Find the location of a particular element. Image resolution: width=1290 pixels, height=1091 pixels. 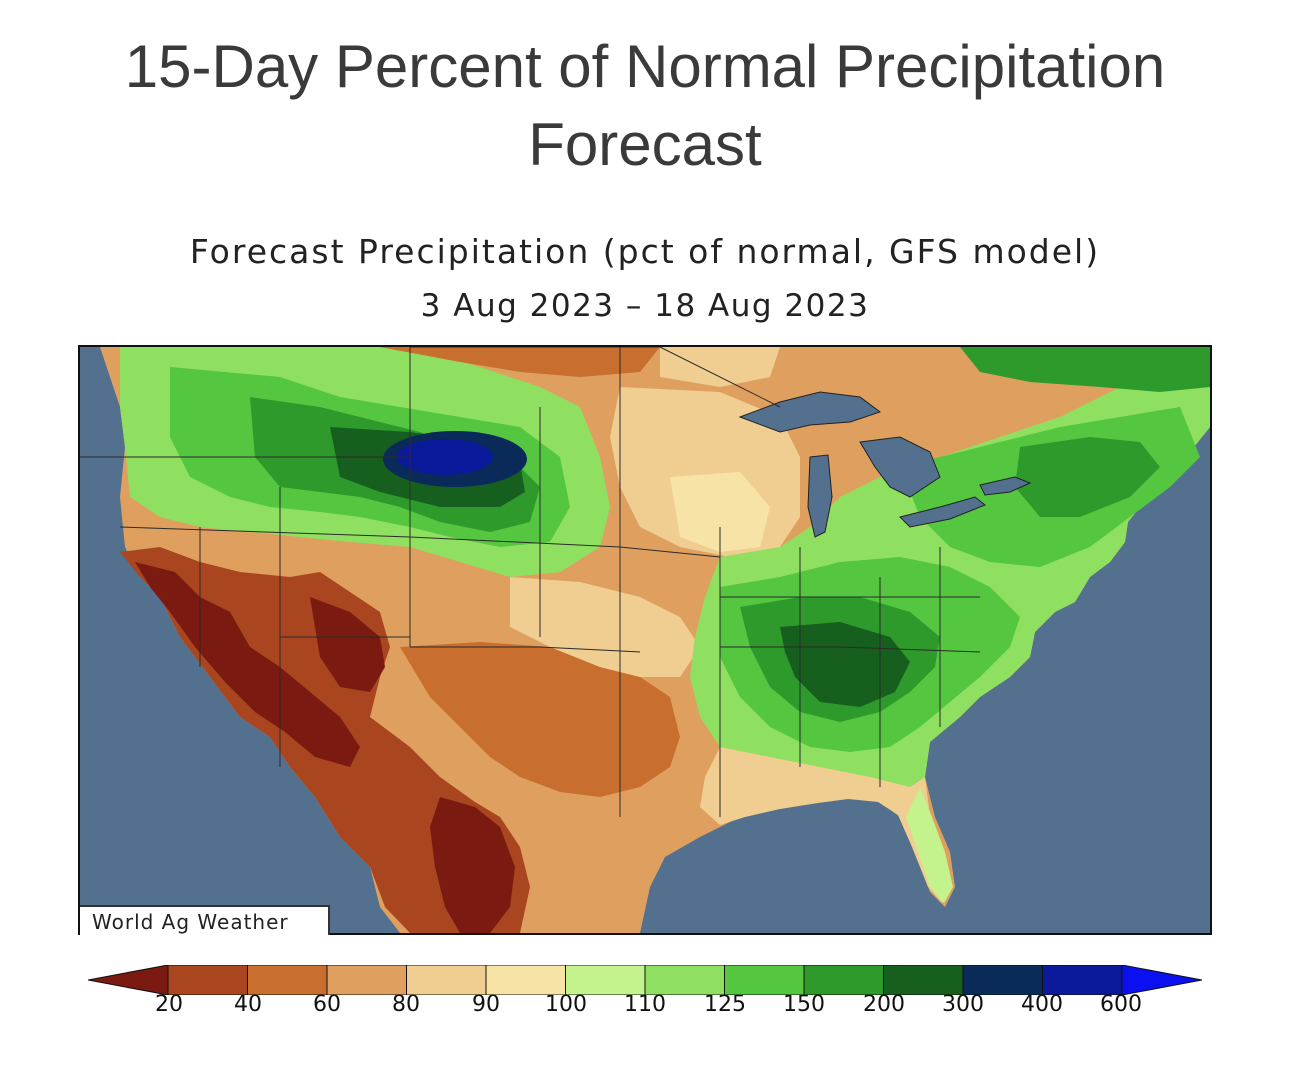

florida-green is located at coordinates (929, 845).